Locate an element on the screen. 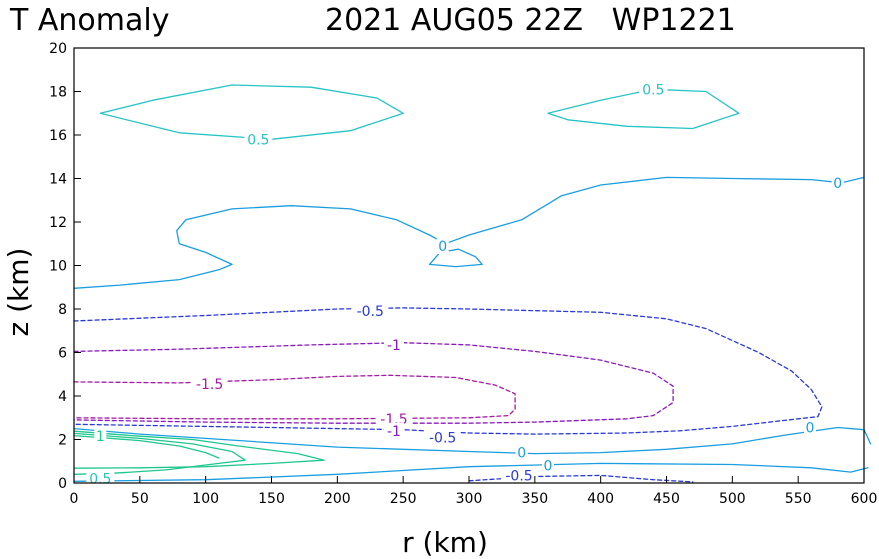 The height and width of the screenshot is (559, 879). y-tick-label: 2 is located at coordinates (62, 441).